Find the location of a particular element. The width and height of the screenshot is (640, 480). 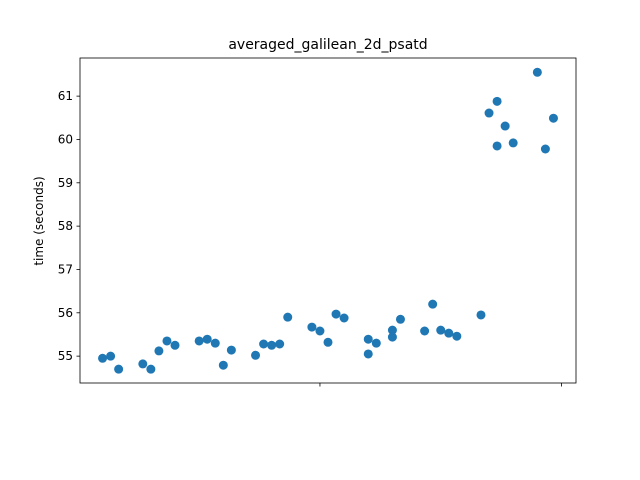

y-tick-label: 61 is located at coordinates (65, 96).